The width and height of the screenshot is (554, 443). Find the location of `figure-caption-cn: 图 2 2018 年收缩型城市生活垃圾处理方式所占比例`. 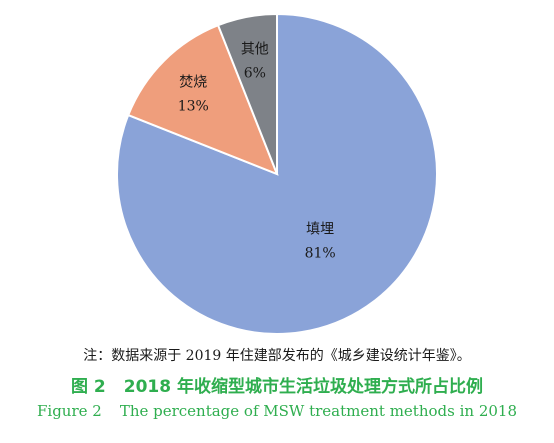

figure-caption-cn: 图 2 2018 年收缩型城市生活垃圾处理方式所占比例 is located at coordinates (277, 384).